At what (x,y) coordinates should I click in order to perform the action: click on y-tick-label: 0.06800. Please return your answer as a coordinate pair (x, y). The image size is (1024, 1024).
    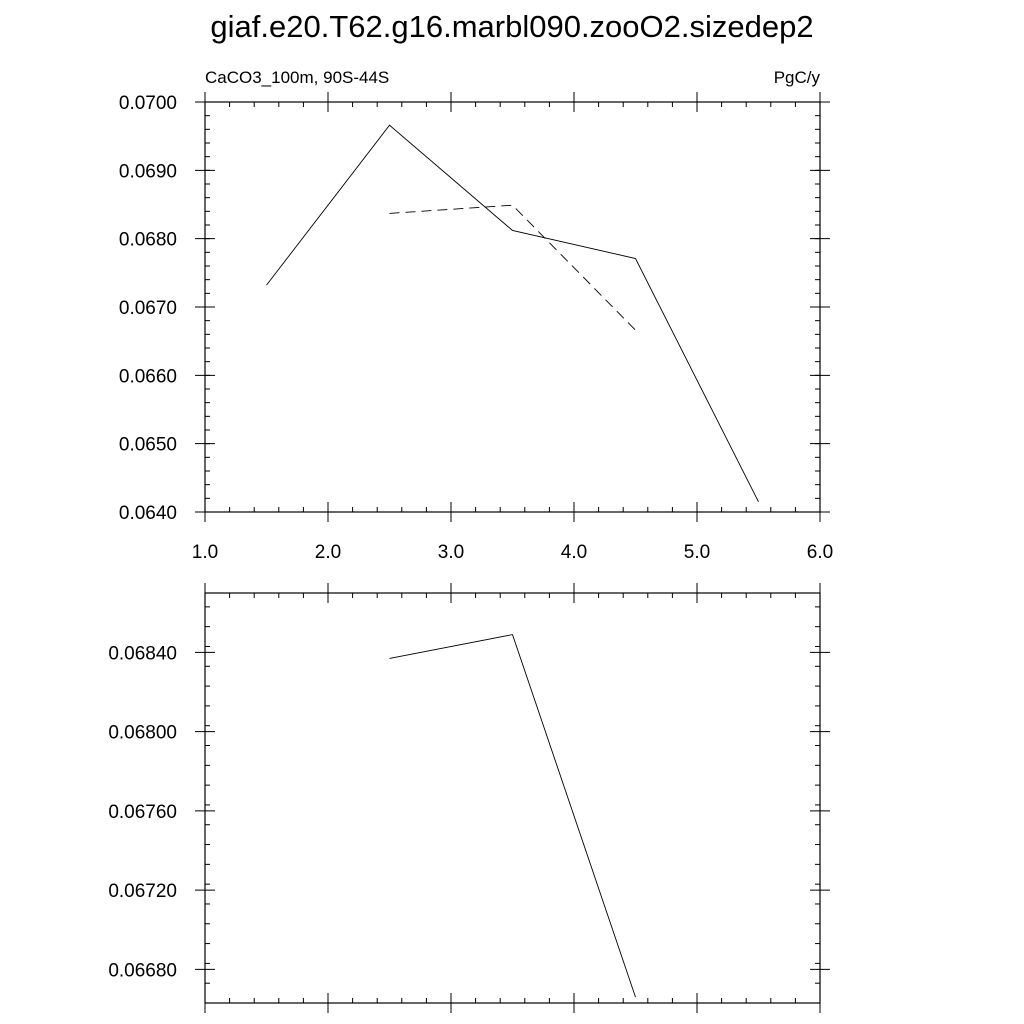
    Looking at the image, I should click on (142, 733).